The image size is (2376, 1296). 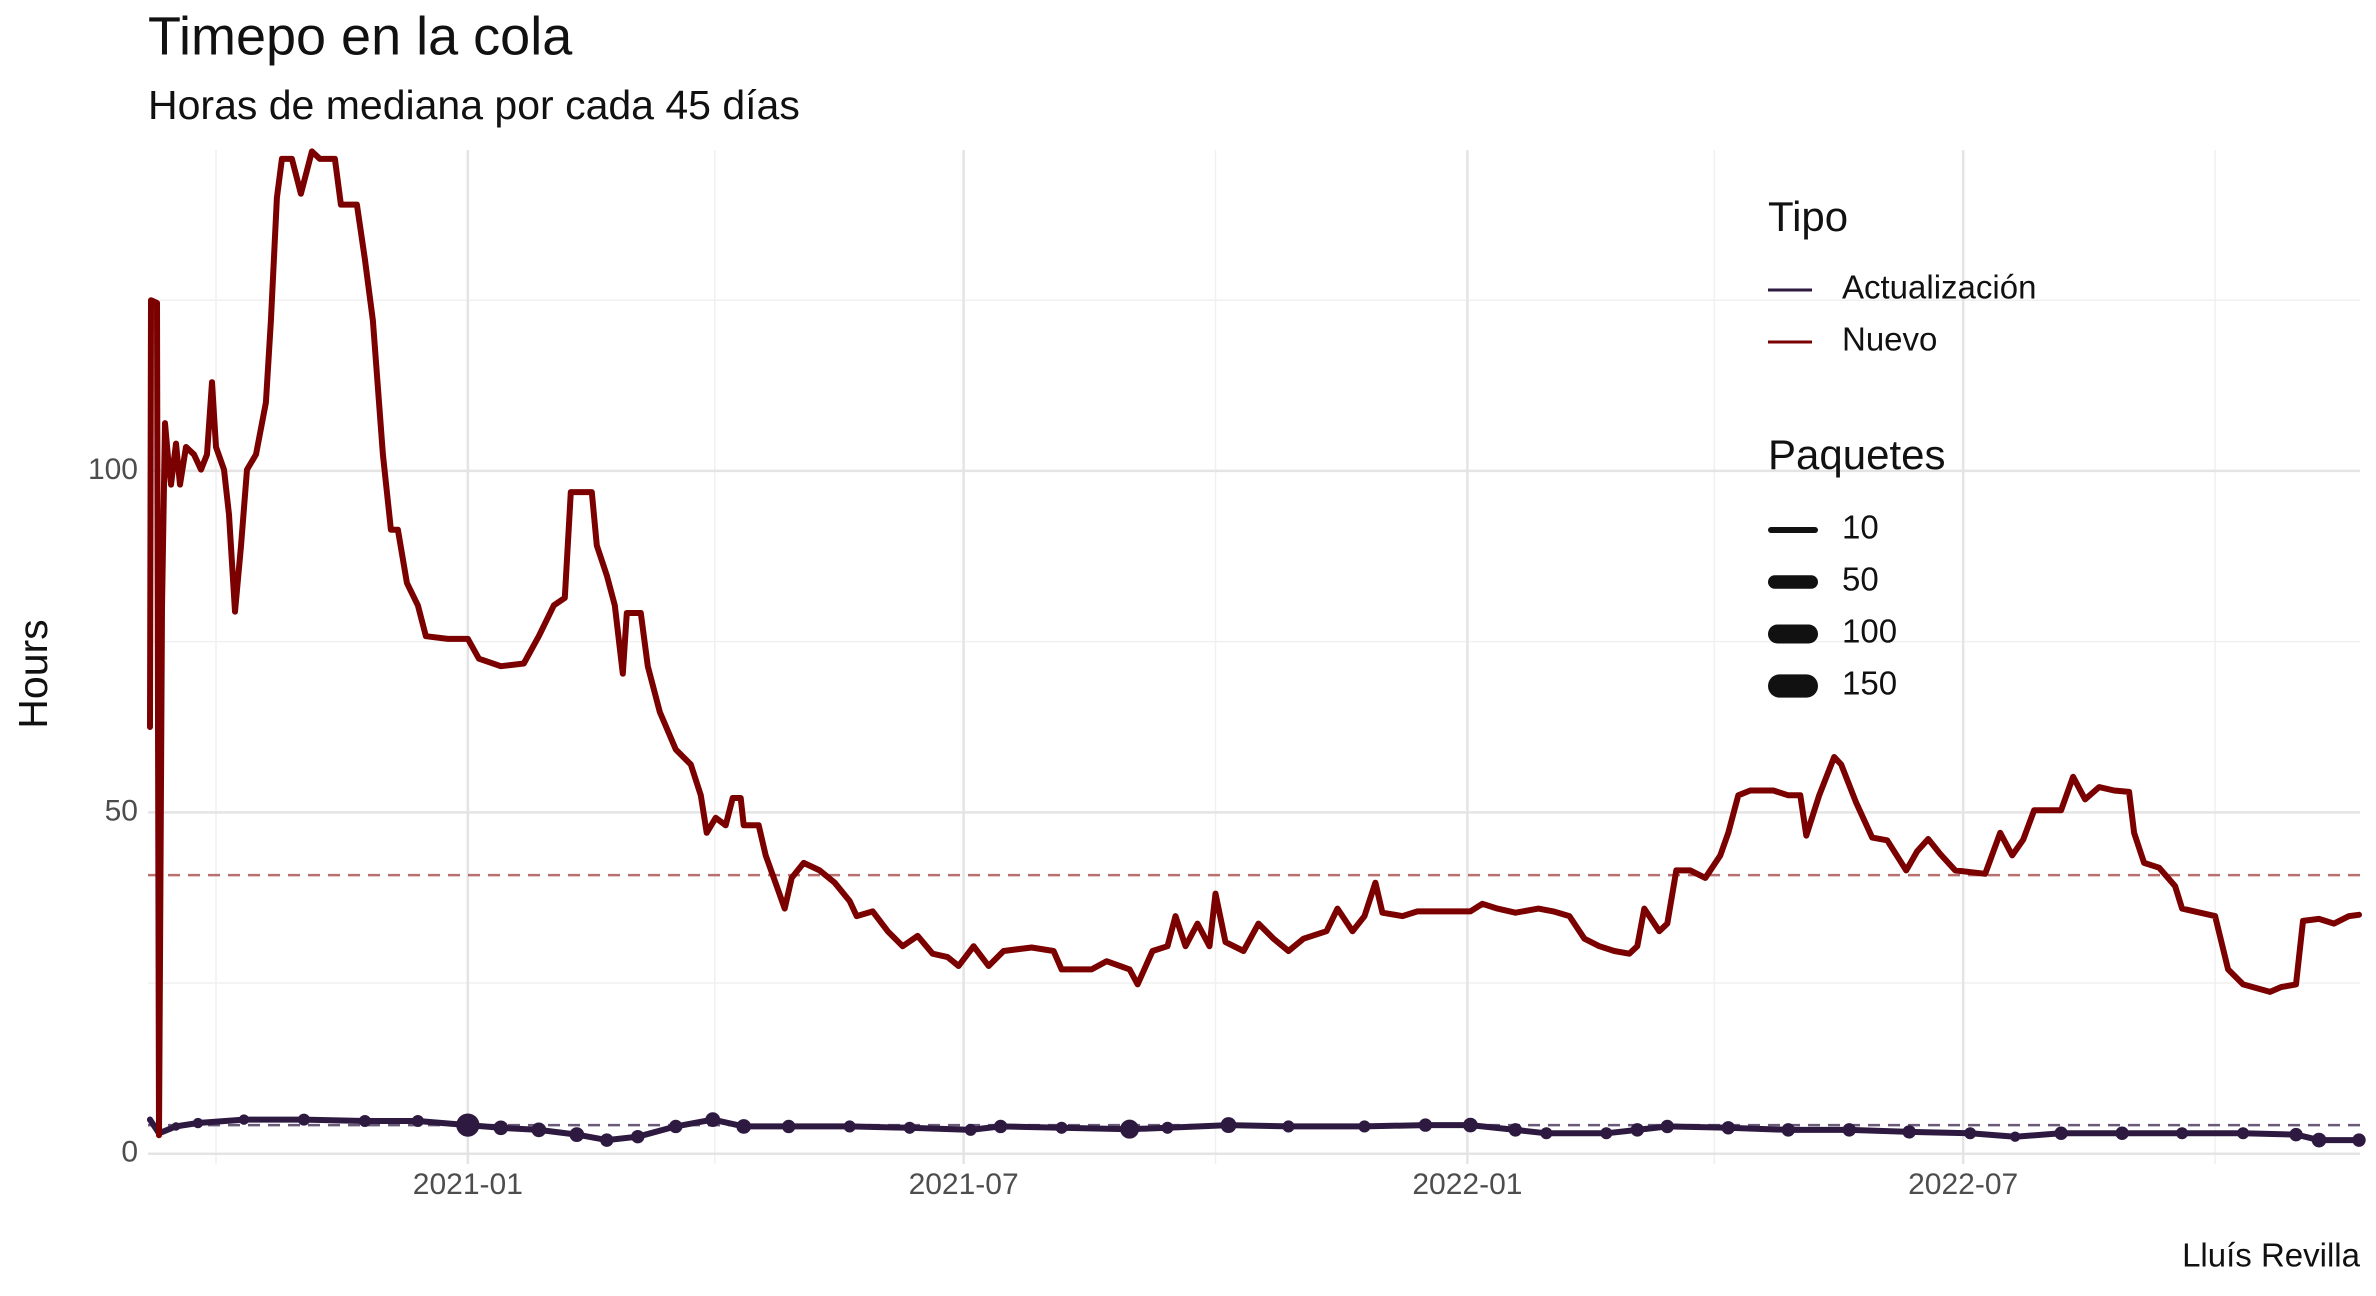 I want to click on x-tick-label: 2022-07, so click(x=1963, y=1184).